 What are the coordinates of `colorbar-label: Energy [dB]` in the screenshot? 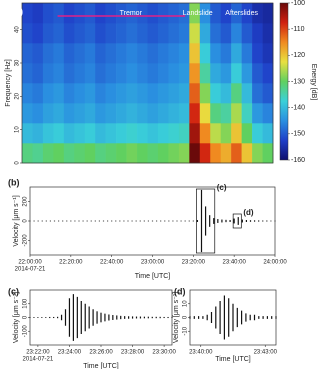 It's located at (313, 82).